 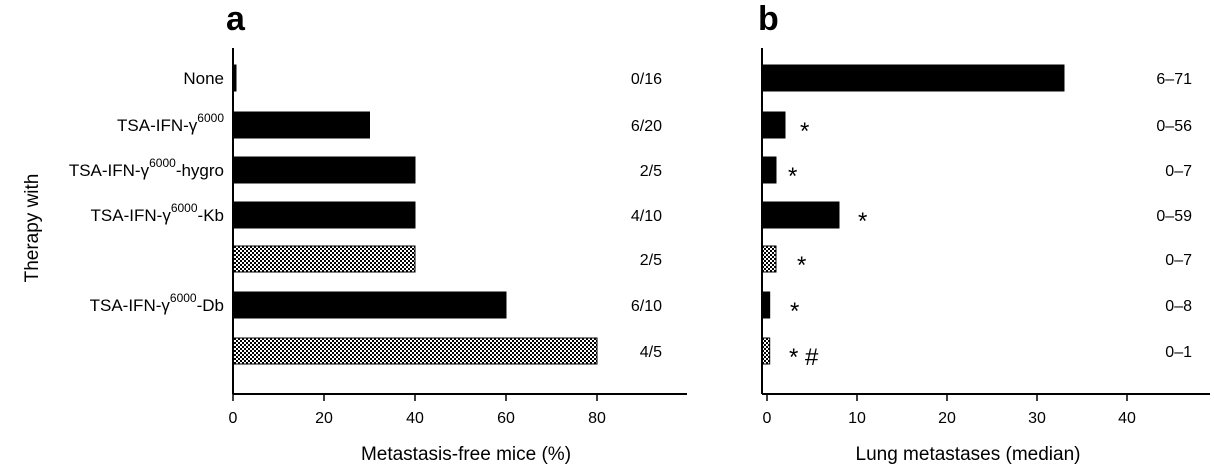 What do you see at coordinates (1037, 418) in the screenshot?
I see `panel-b-tick-label: 30` at bounding box center [1037, 418].